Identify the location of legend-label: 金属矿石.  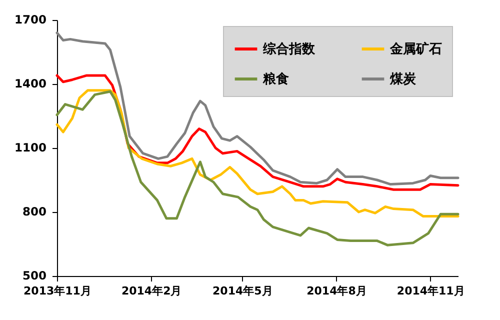
(415, 49).